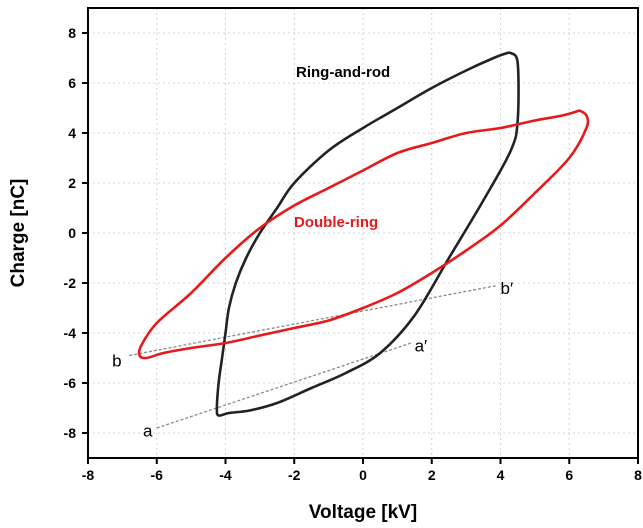 The width and height of the screenshot is (643, 528). What do you see at coordinates (70, 333) in the screenshot?
I see `y-tick-label: -4` at bounding box center [70, 333].